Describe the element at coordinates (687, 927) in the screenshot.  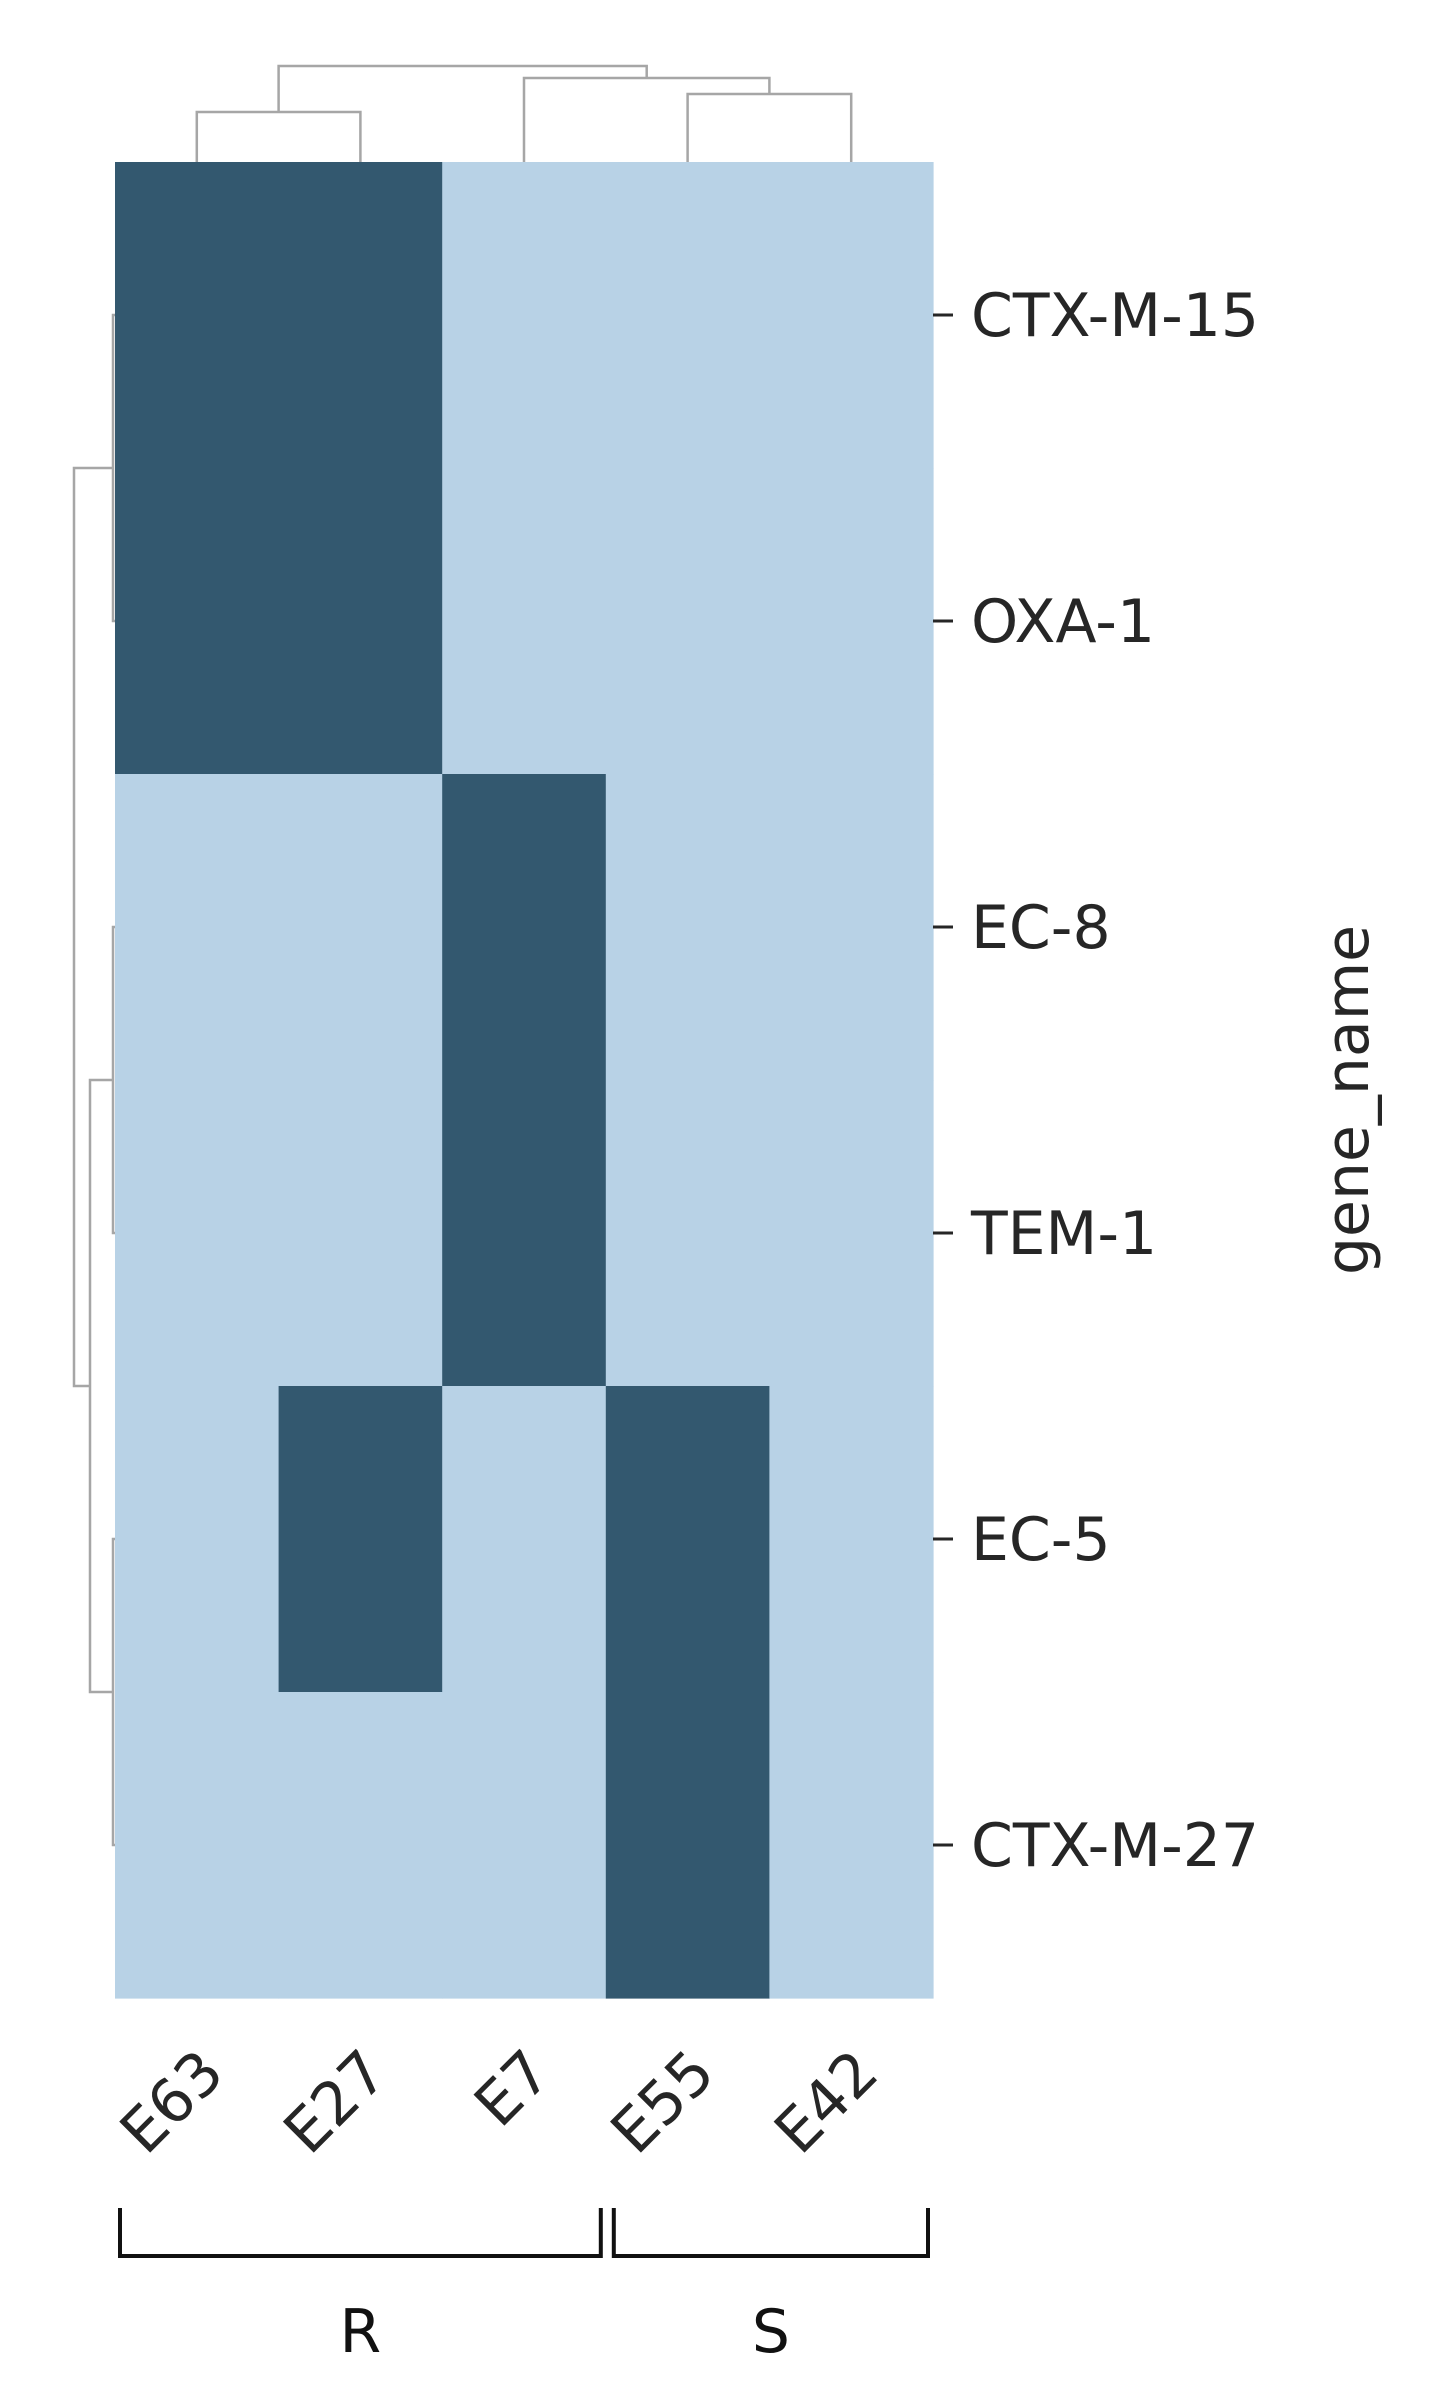
I see `heatmap-cell-EC-8-E55` at that location.